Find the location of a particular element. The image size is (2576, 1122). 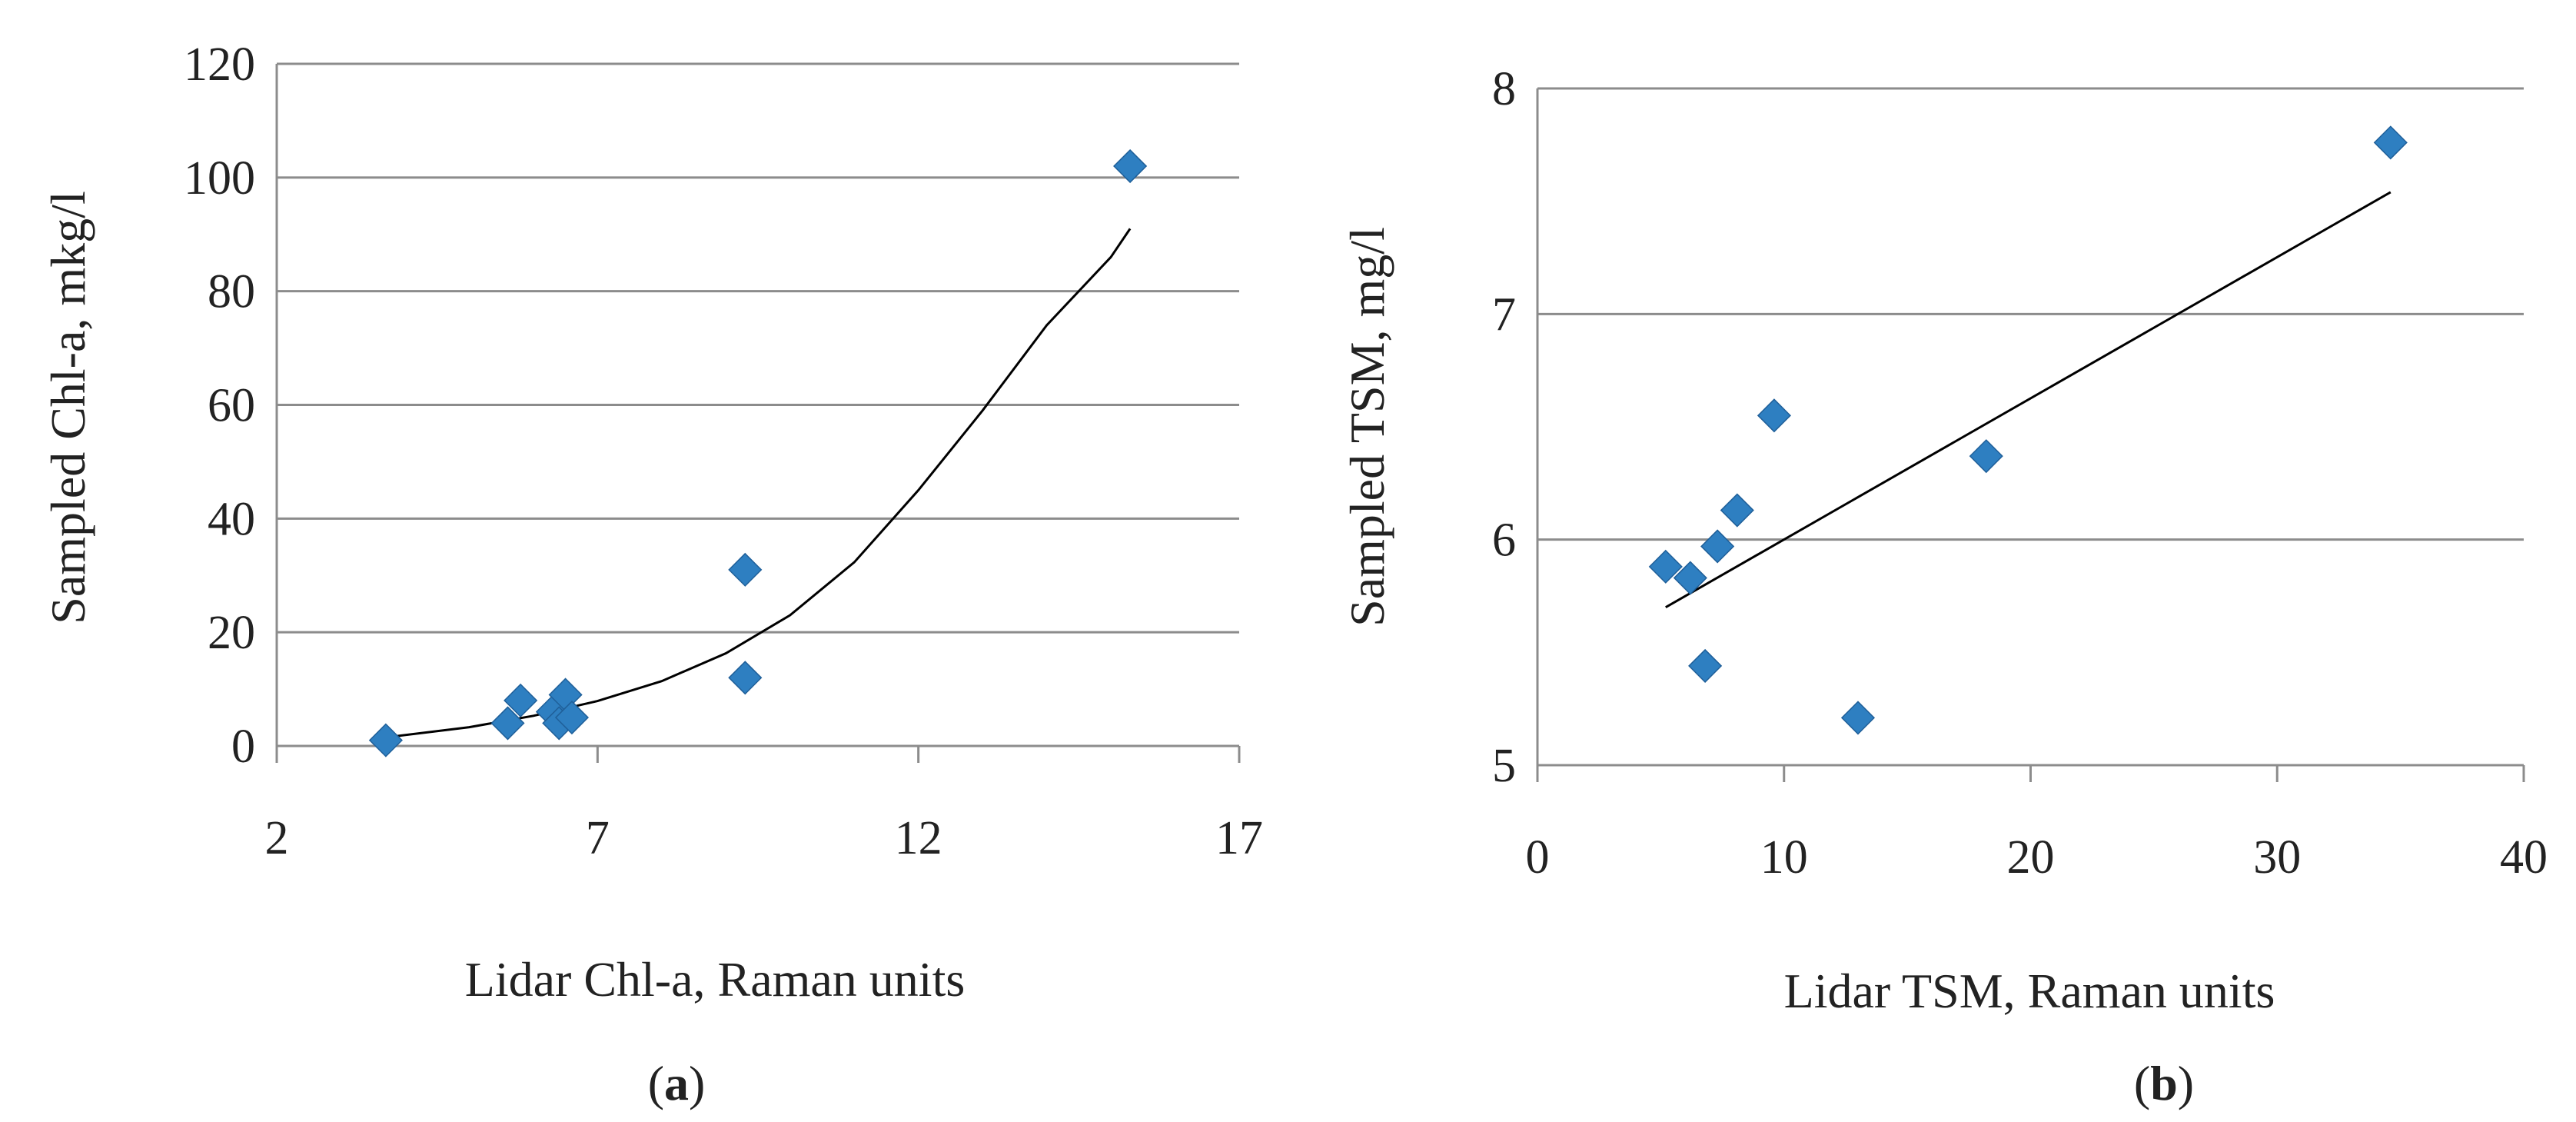

chart-a-y-tick-label: 40 is located at coordinates (231, 519).